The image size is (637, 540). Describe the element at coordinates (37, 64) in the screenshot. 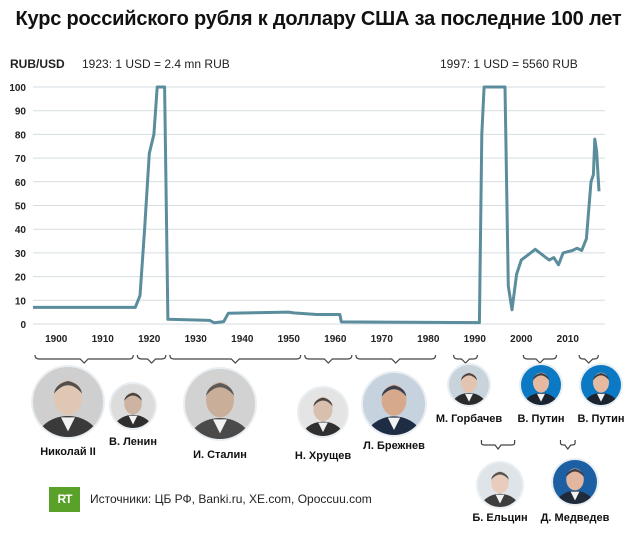

I see `y-axis-label: RUB/USD` at that location.